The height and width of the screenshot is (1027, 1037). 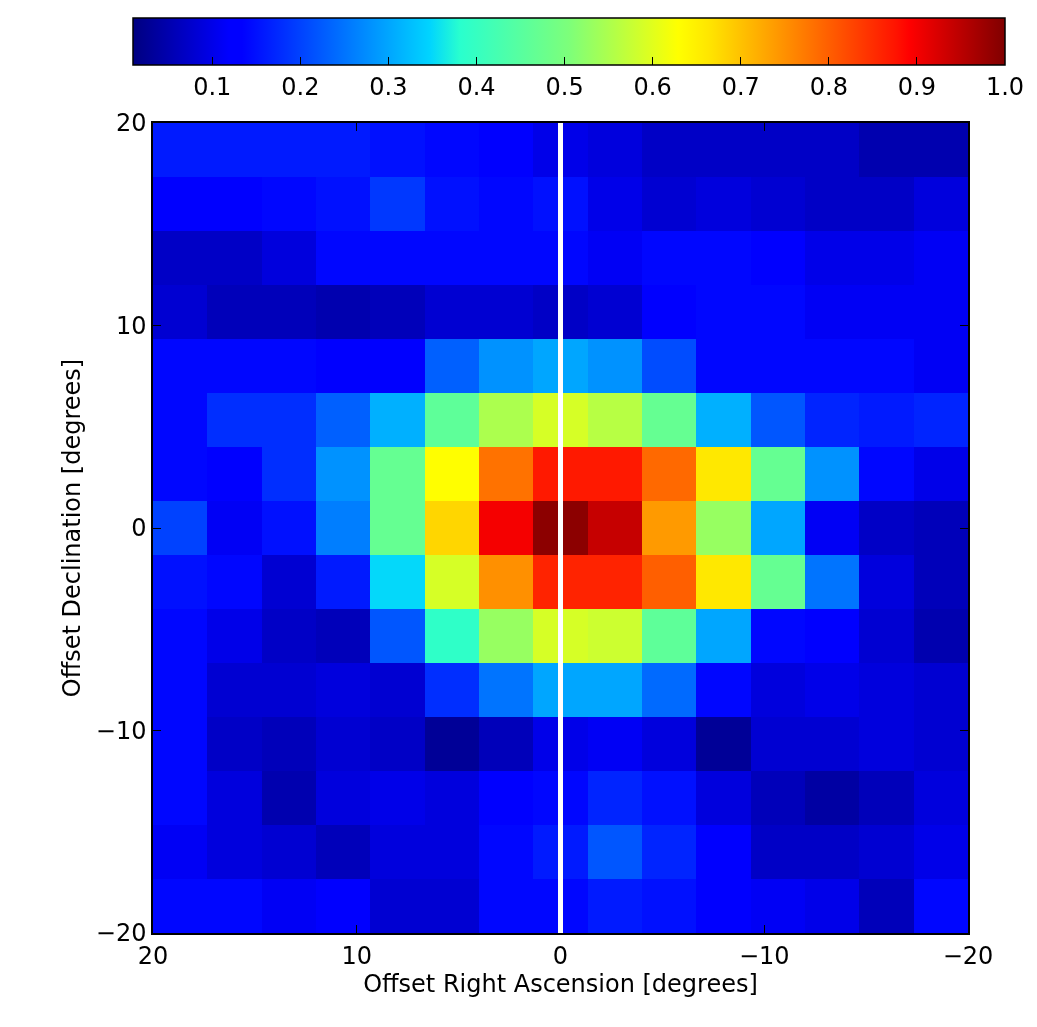 I want to click on x-tick-label: 10, so click(x=357, y=955).